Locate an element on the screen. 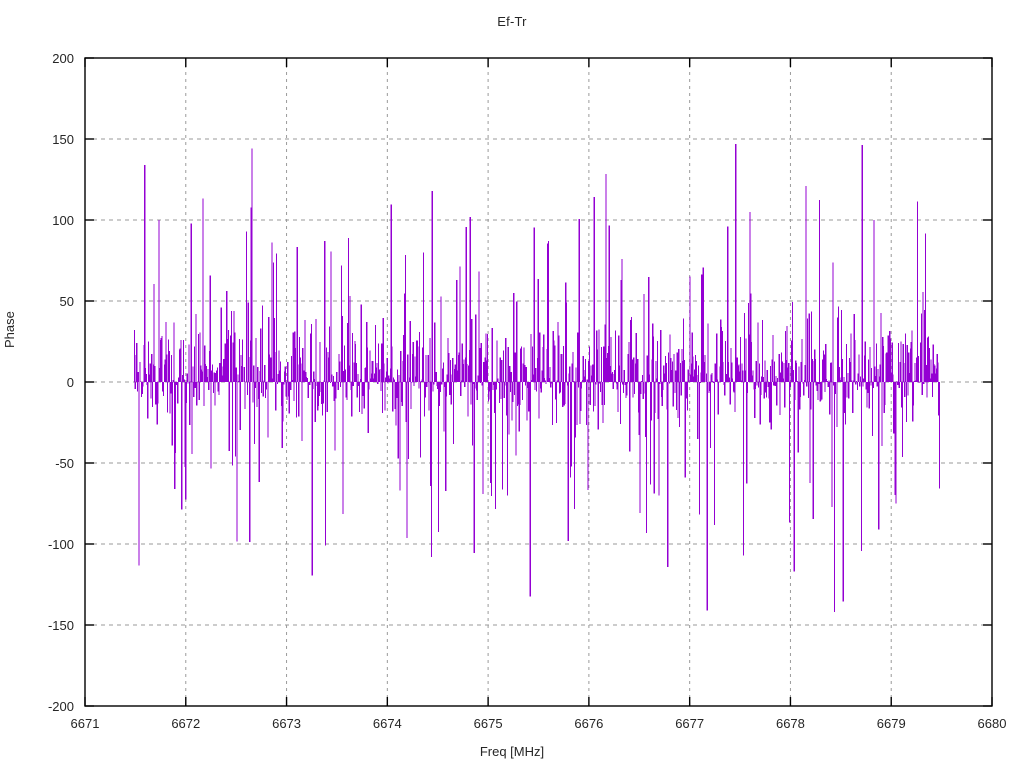 The height and width of the screenshot is (768, 1024). y-tick-label: 50 is located at coordinates (67, 301).